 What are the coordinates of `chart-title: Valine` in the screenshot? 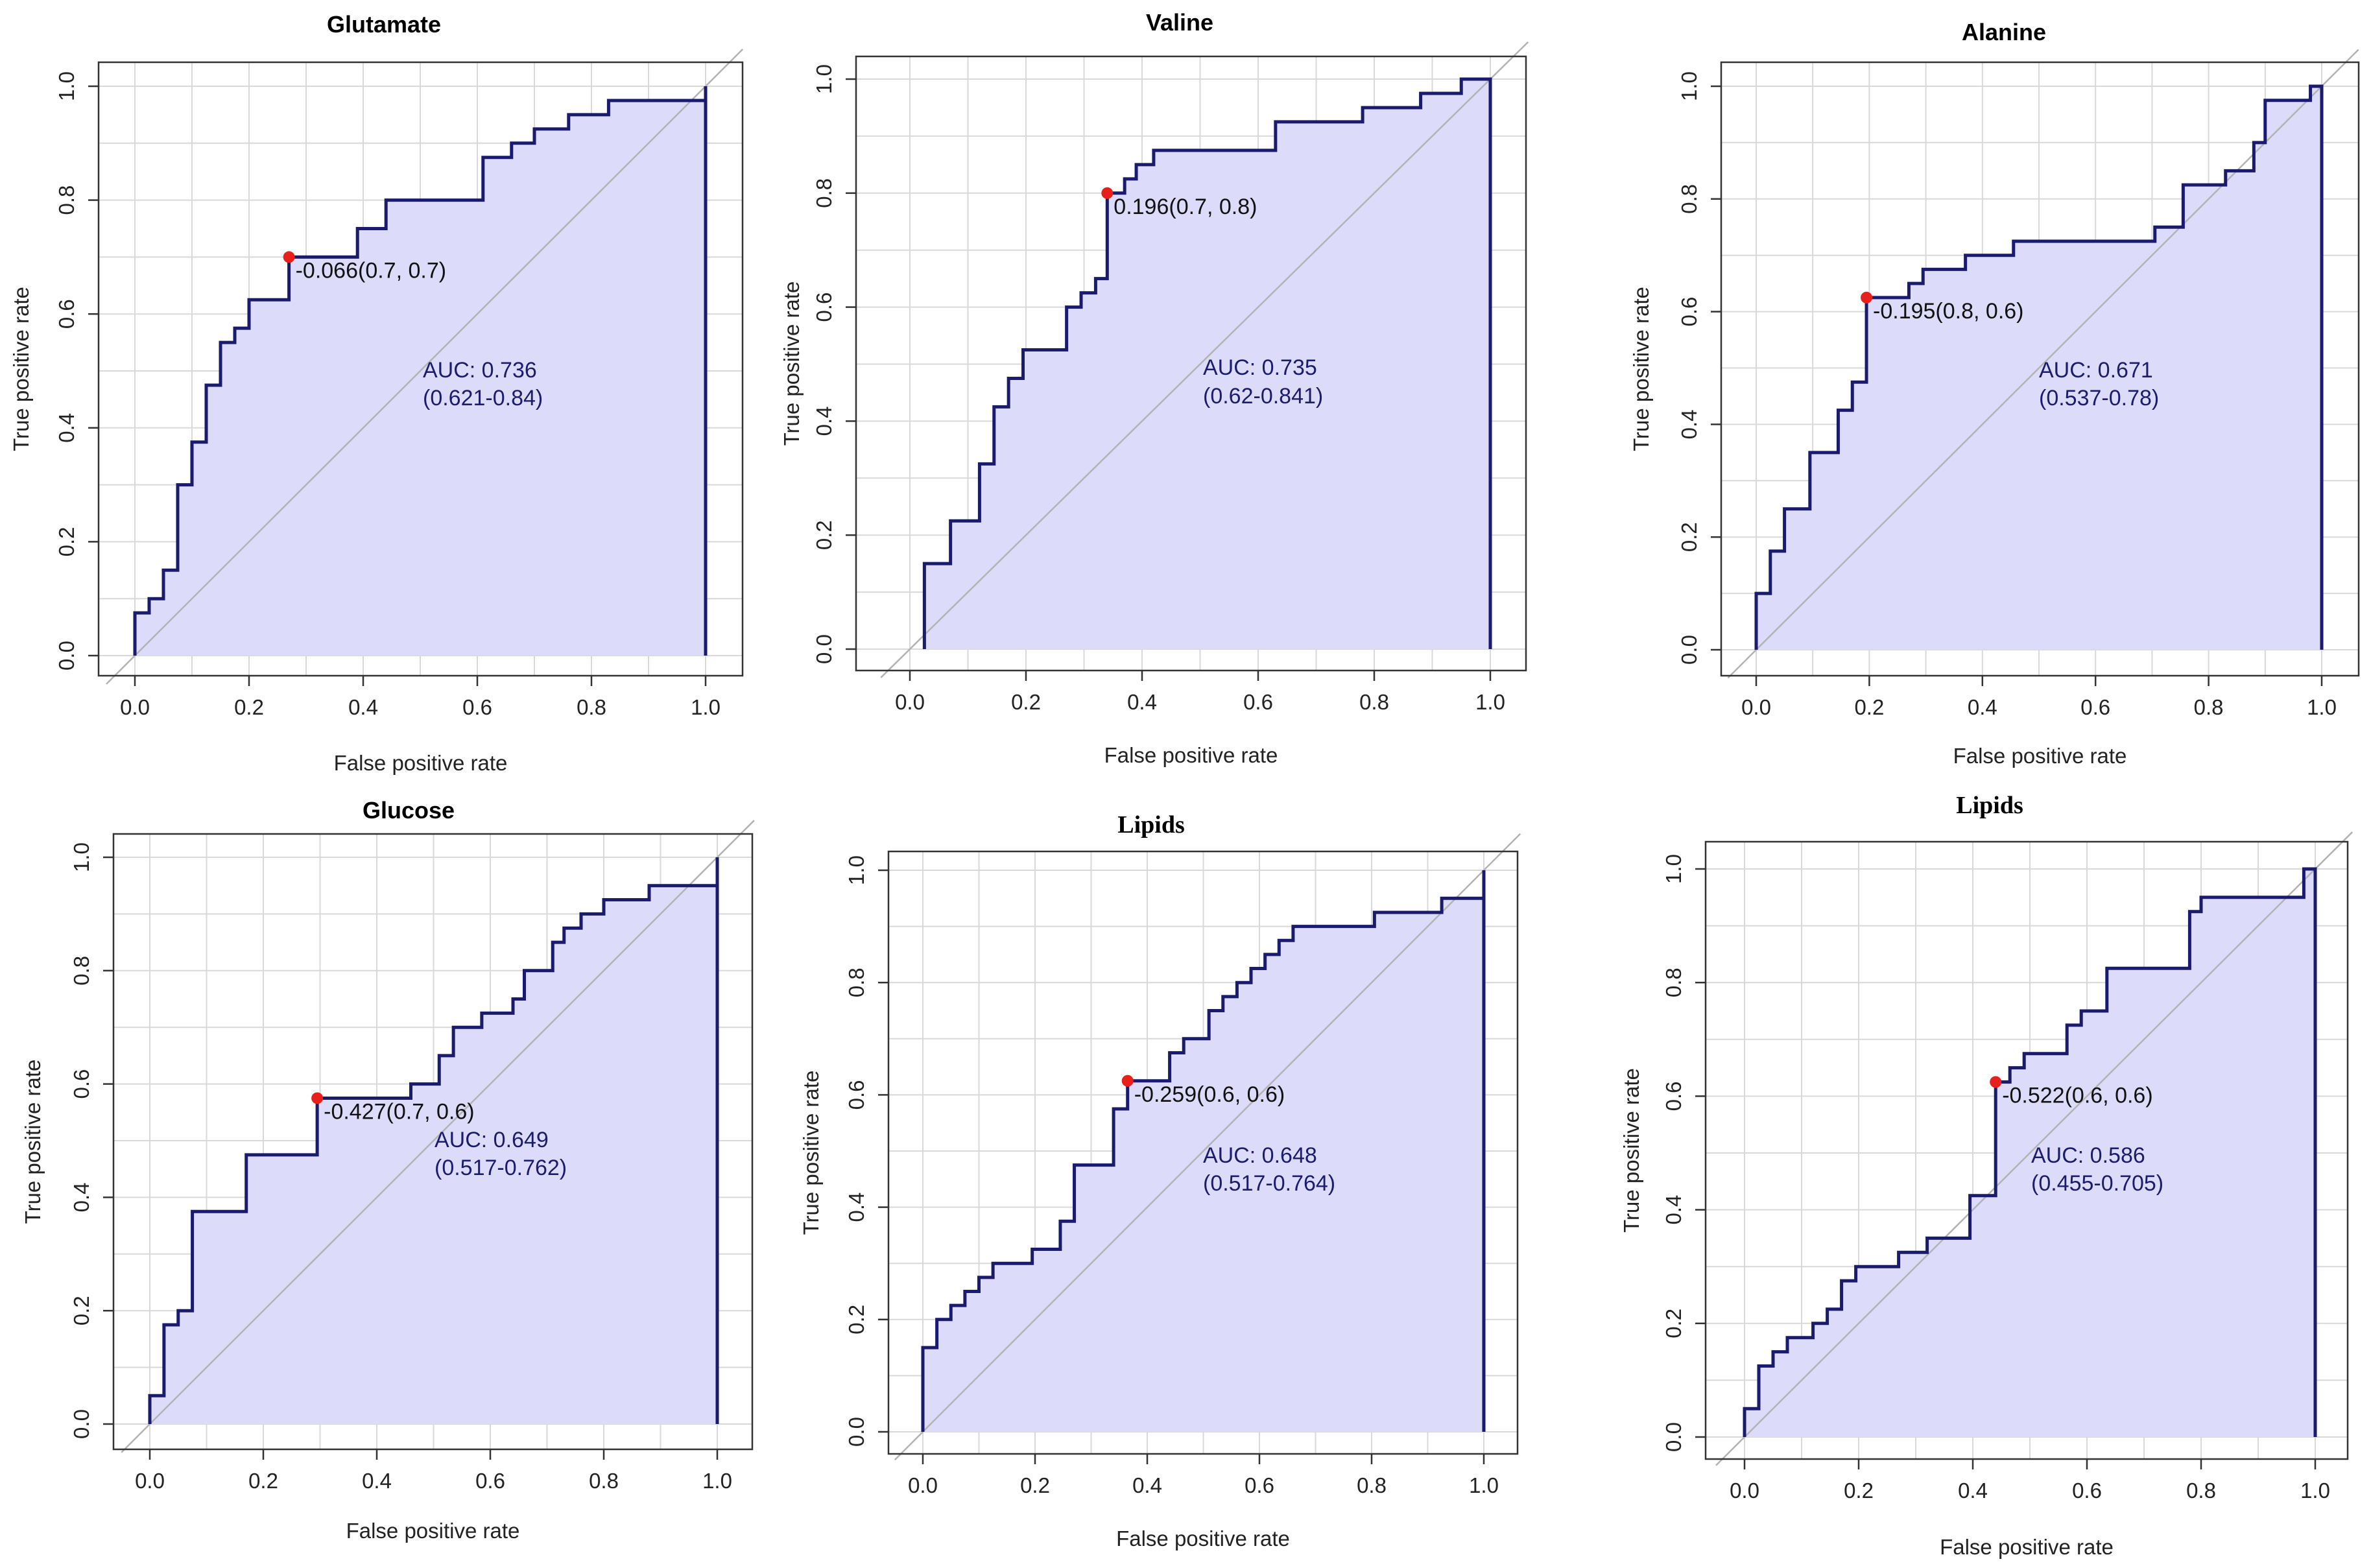 It's located at (1179, 22).